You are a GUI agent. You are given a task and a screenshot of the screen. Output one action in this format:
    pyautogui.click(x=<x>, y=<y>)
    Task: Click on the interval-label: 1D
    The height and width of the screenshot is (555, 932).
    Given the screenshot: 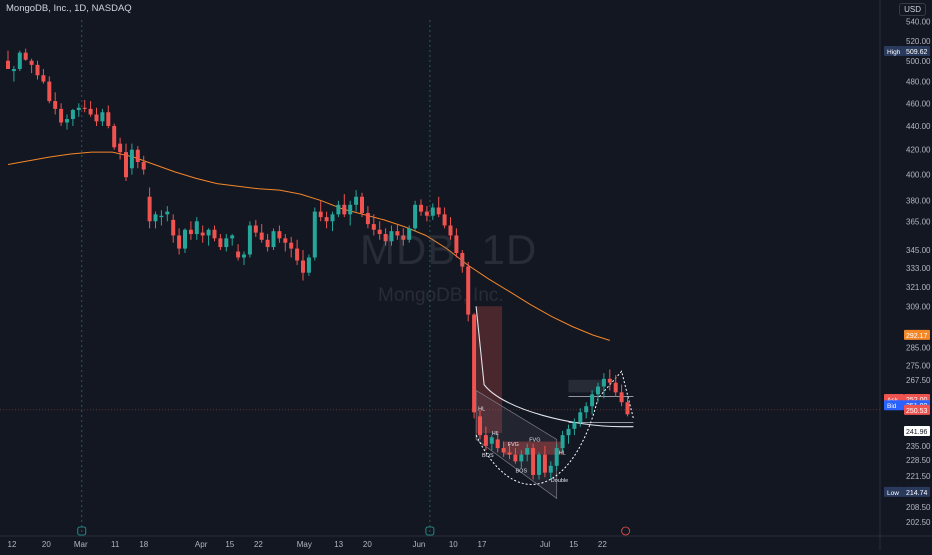 What is the action you would take?
    pyautogui.click(x=80, y=8)
    